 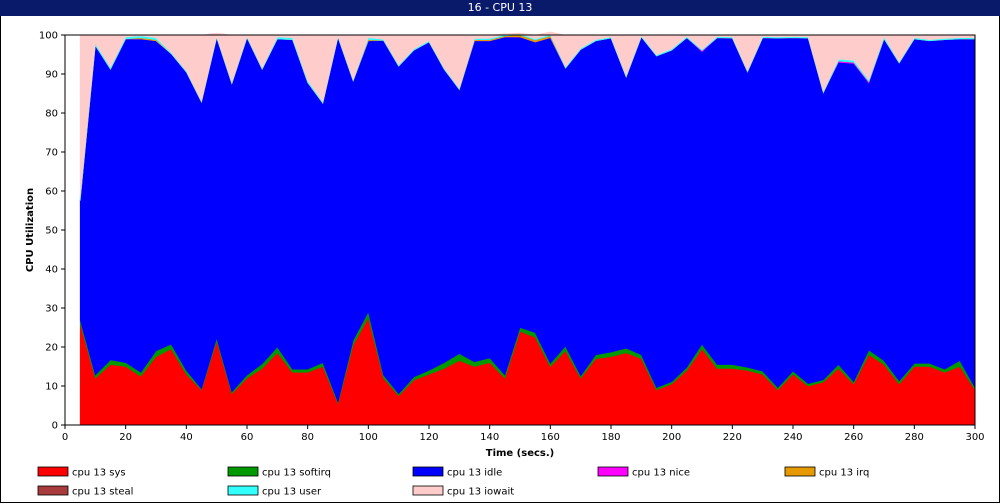 What do you see at coordinates (914, 437) in the screenshot?
I see `x-tick-label: 280` at bounding box center [914, 437].